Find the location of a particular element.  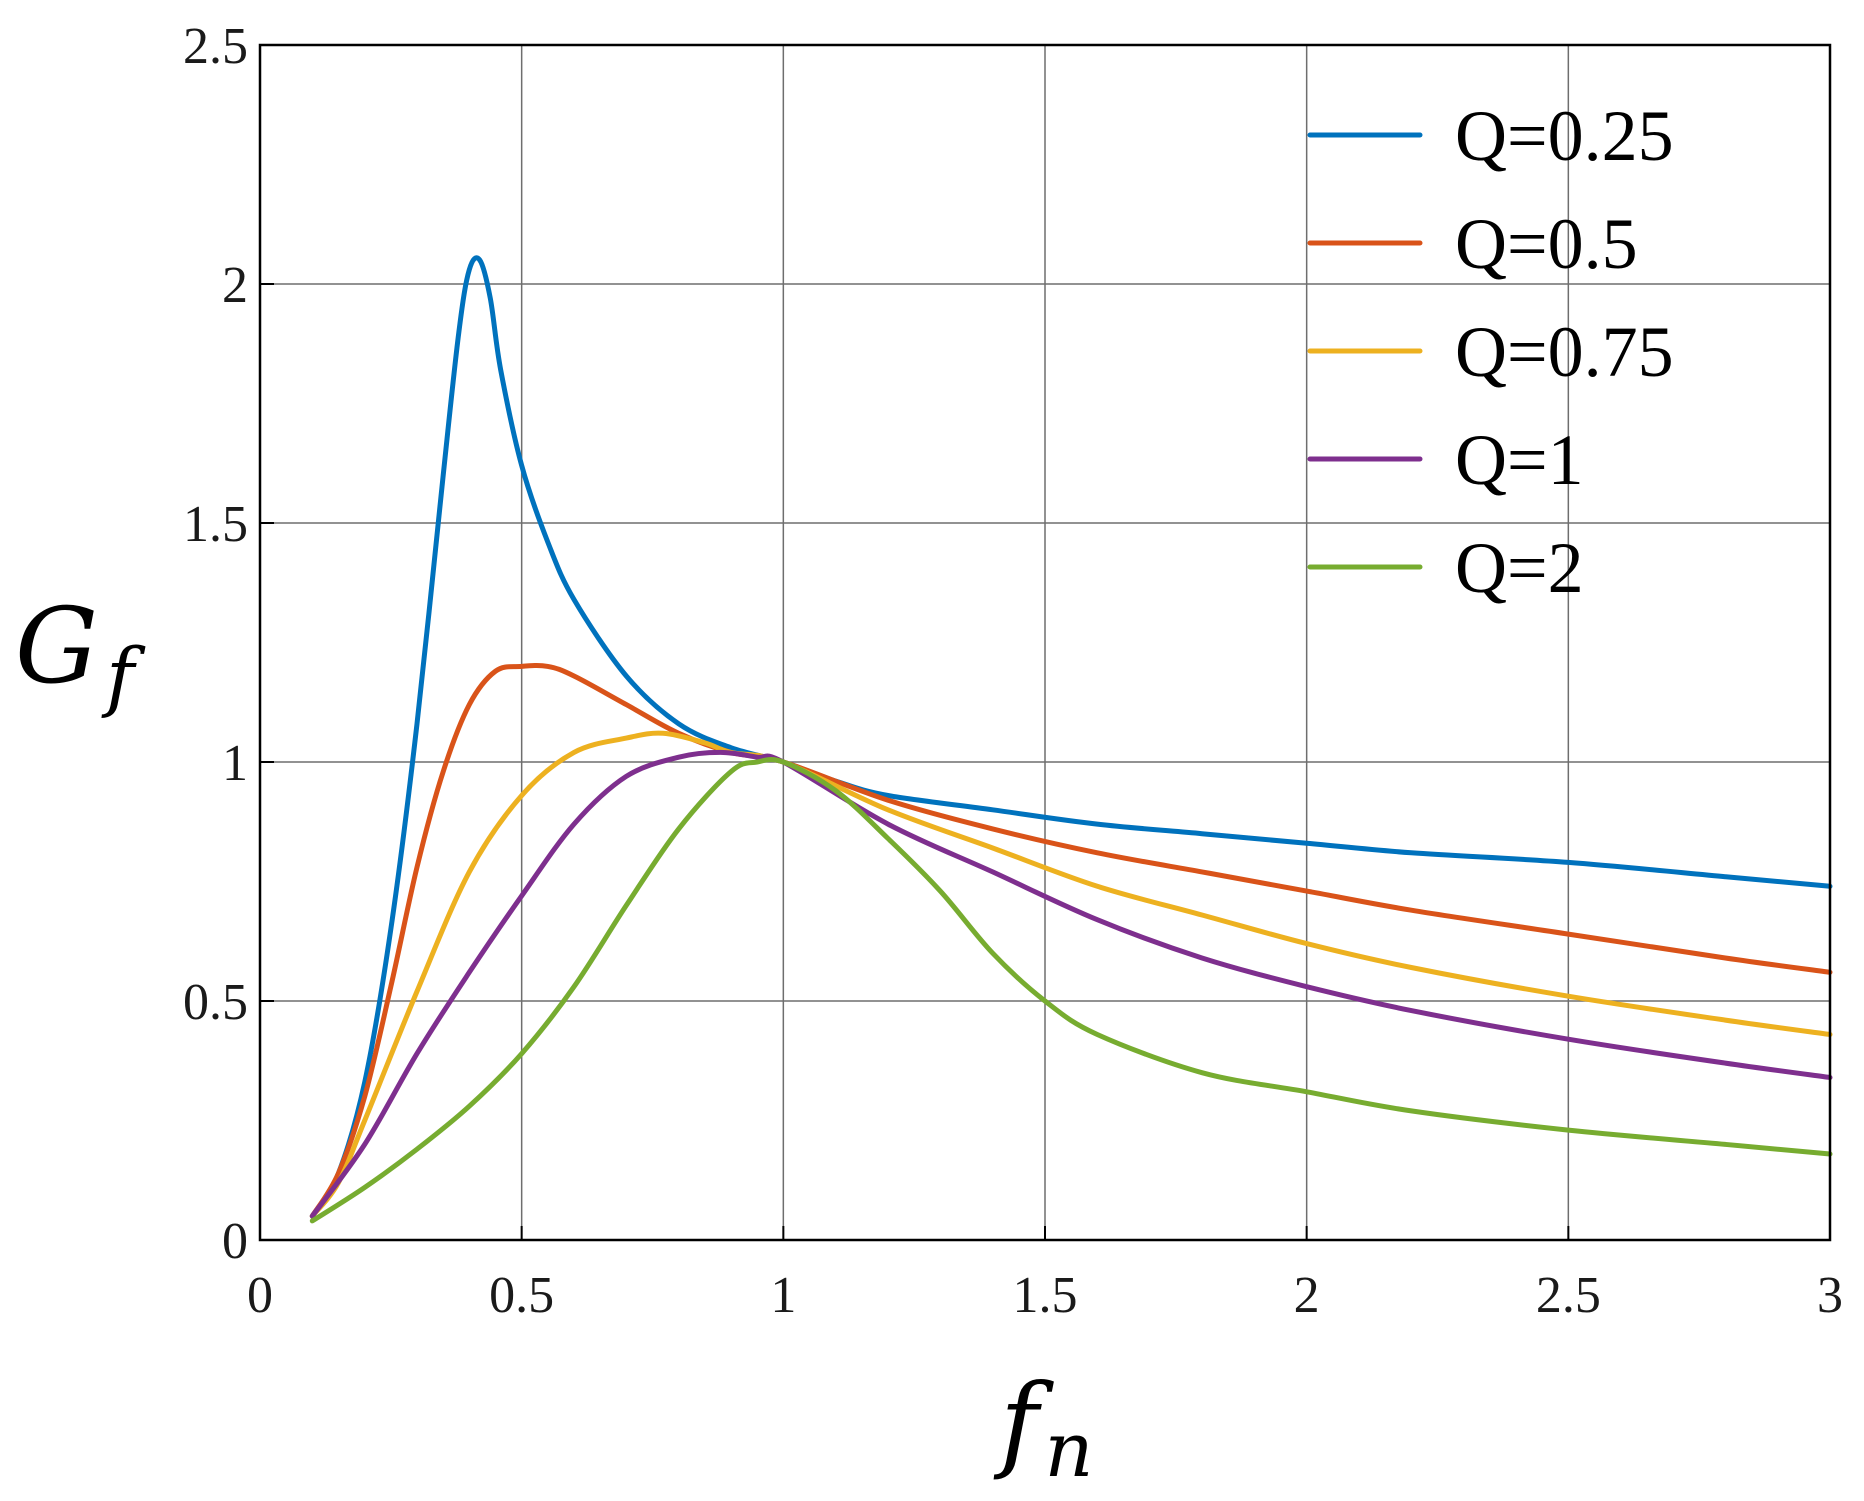

x-tick-labels: 0 0.5 1 1.5 2 2.5 3 is located at coordinates (1045, 1275).